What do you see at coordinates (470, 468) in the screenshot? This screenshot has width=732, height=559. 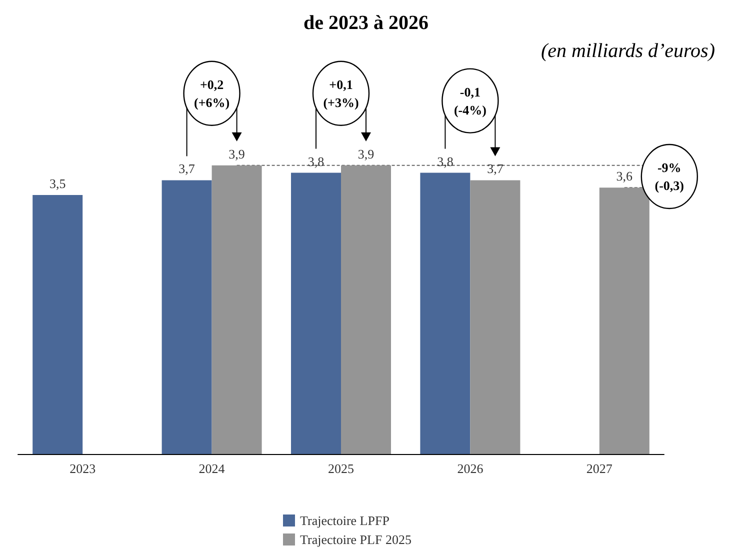 I see `x-tick-label: 2026` at bounding box center [470, 468].